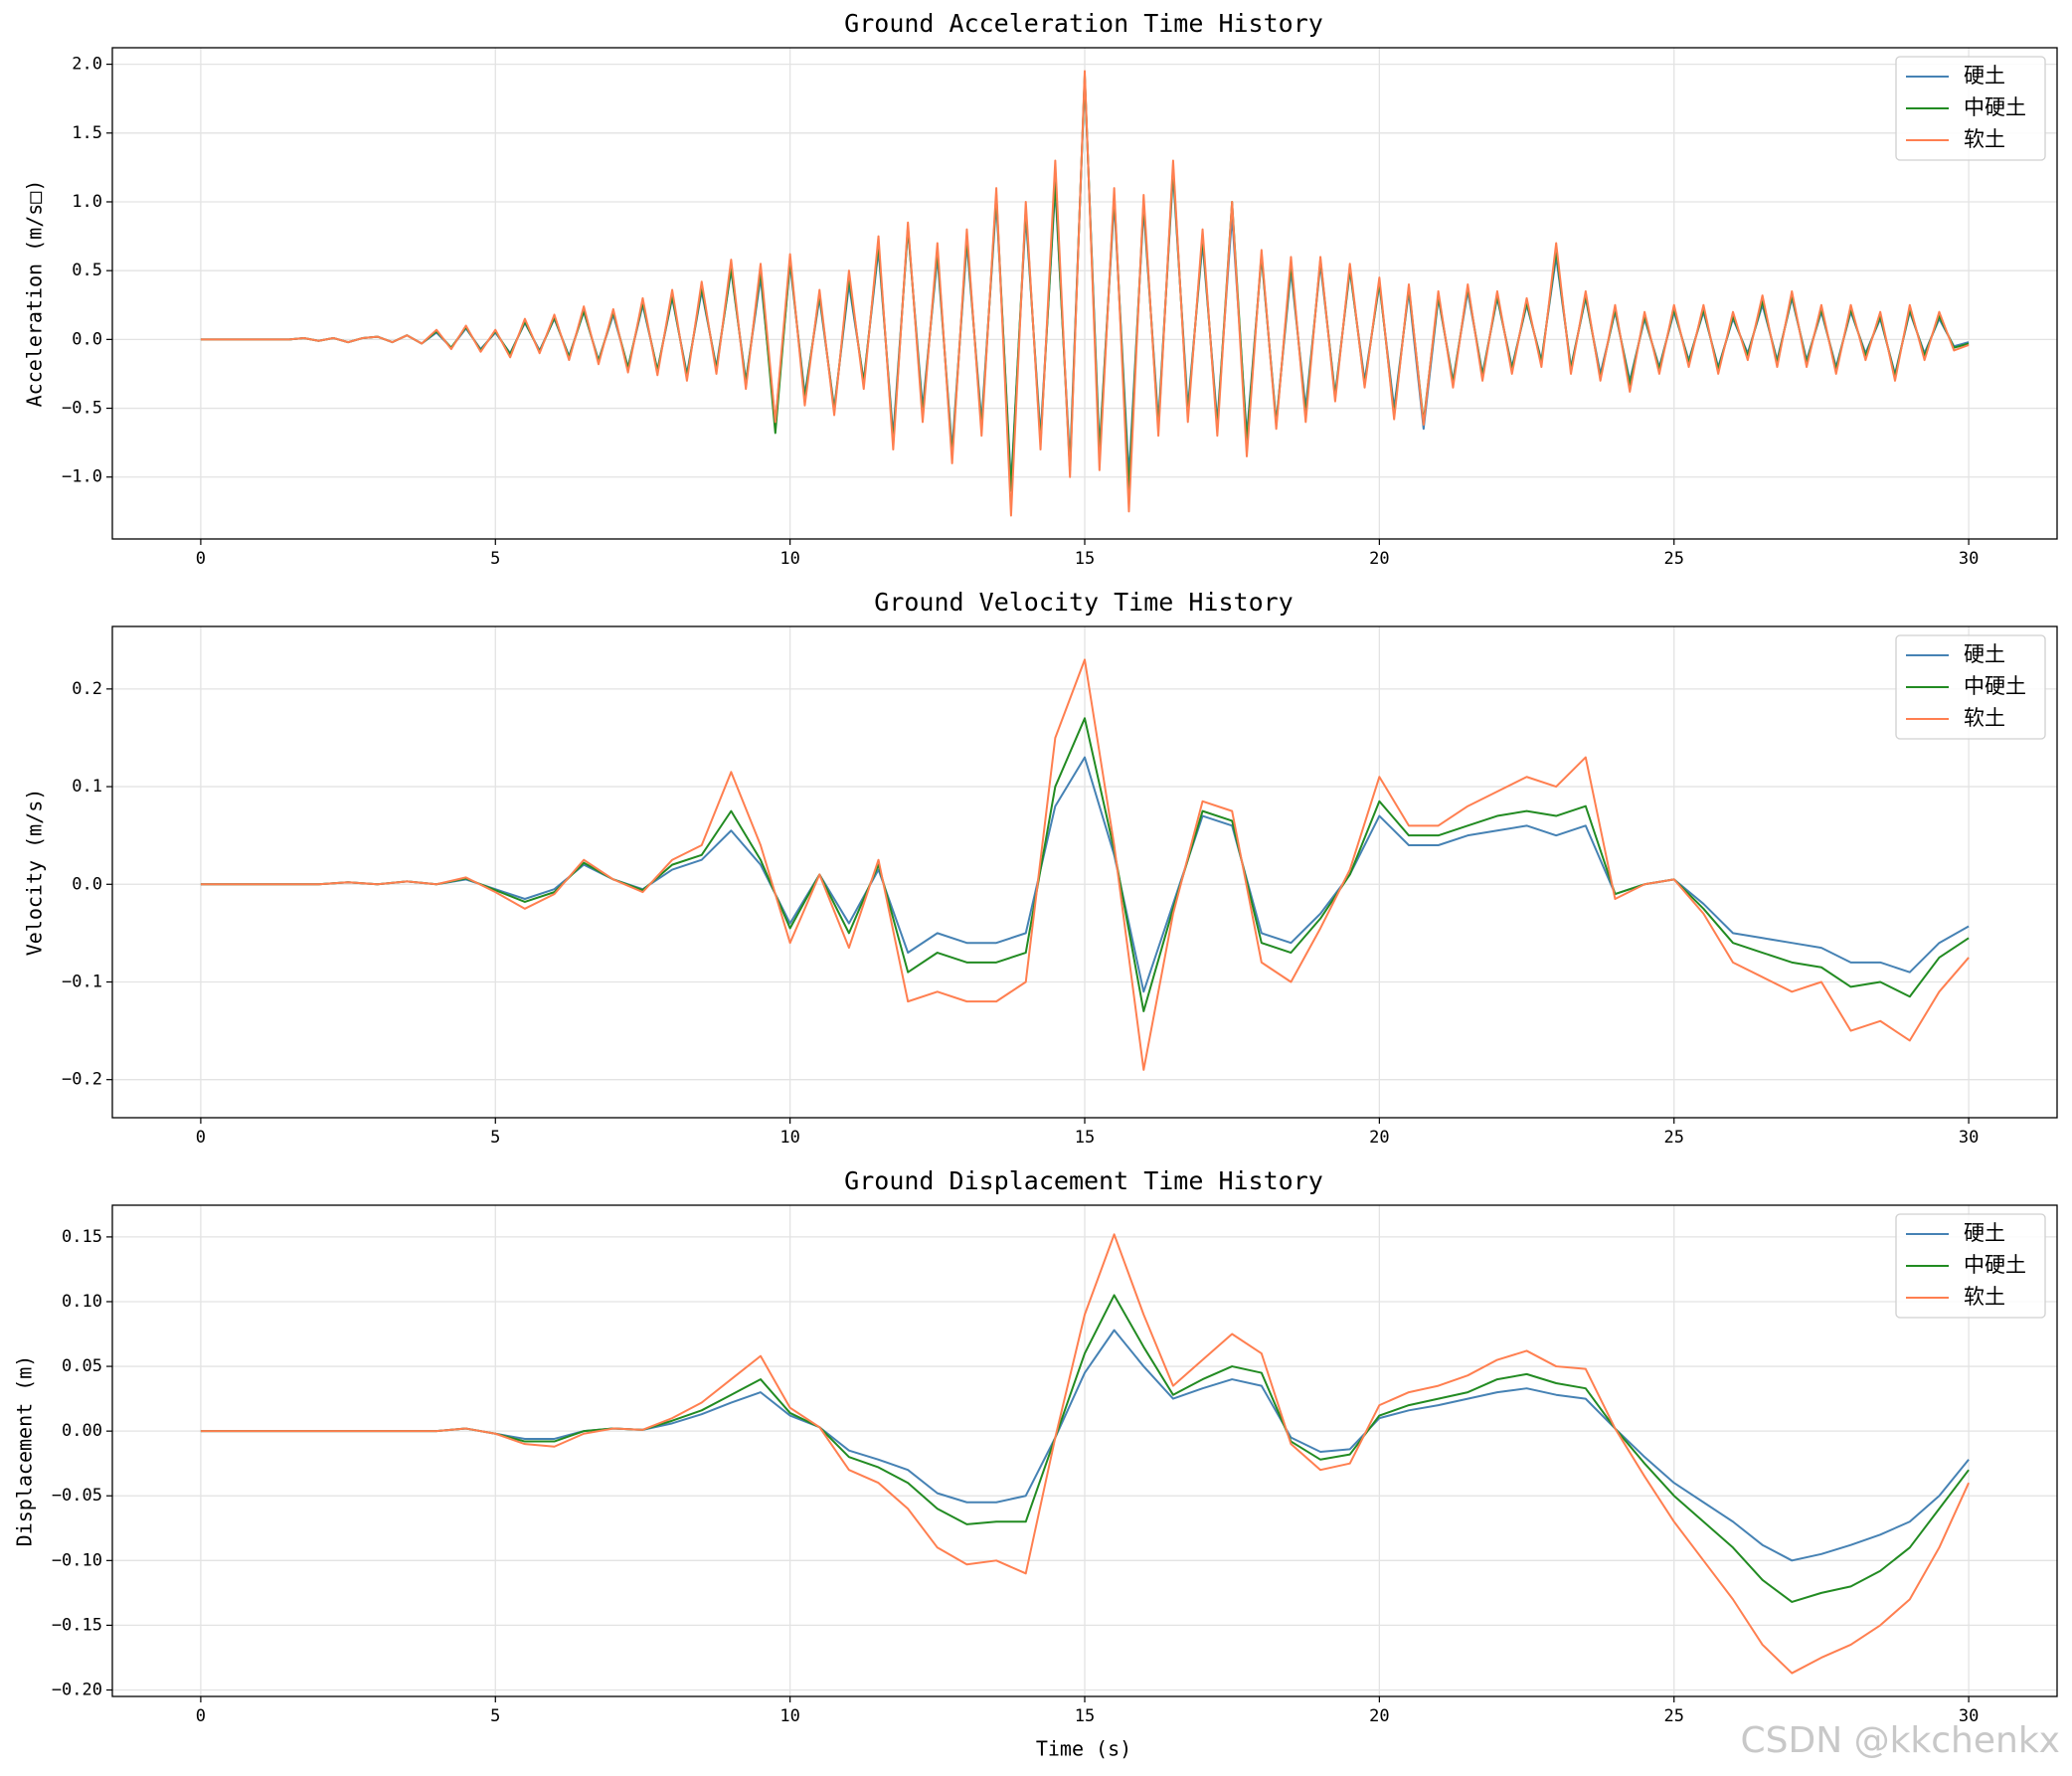 This screenshot has width=2072, height=1776. I want to click on watermark: CSDN @kkchenkx, so click(1900, 1740).